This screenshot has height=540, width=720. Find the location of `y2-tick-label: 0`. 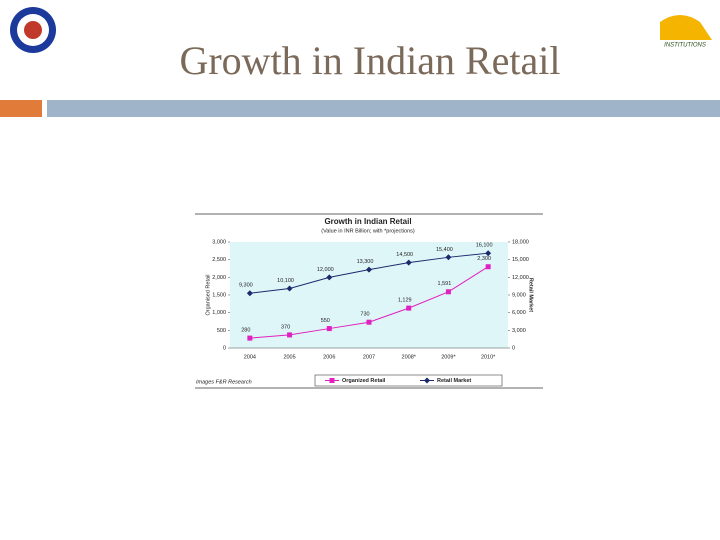

y2-tick-label: 0 is located at coordinates (513, 348).